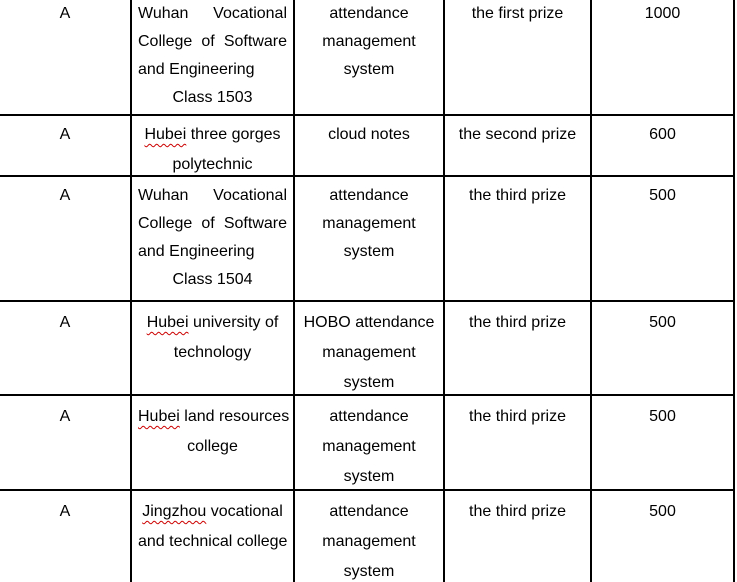  What do you see at coordinates (250, 13) in the screenshot?
I see `word: Vocational` at bounding box center [250, 13].